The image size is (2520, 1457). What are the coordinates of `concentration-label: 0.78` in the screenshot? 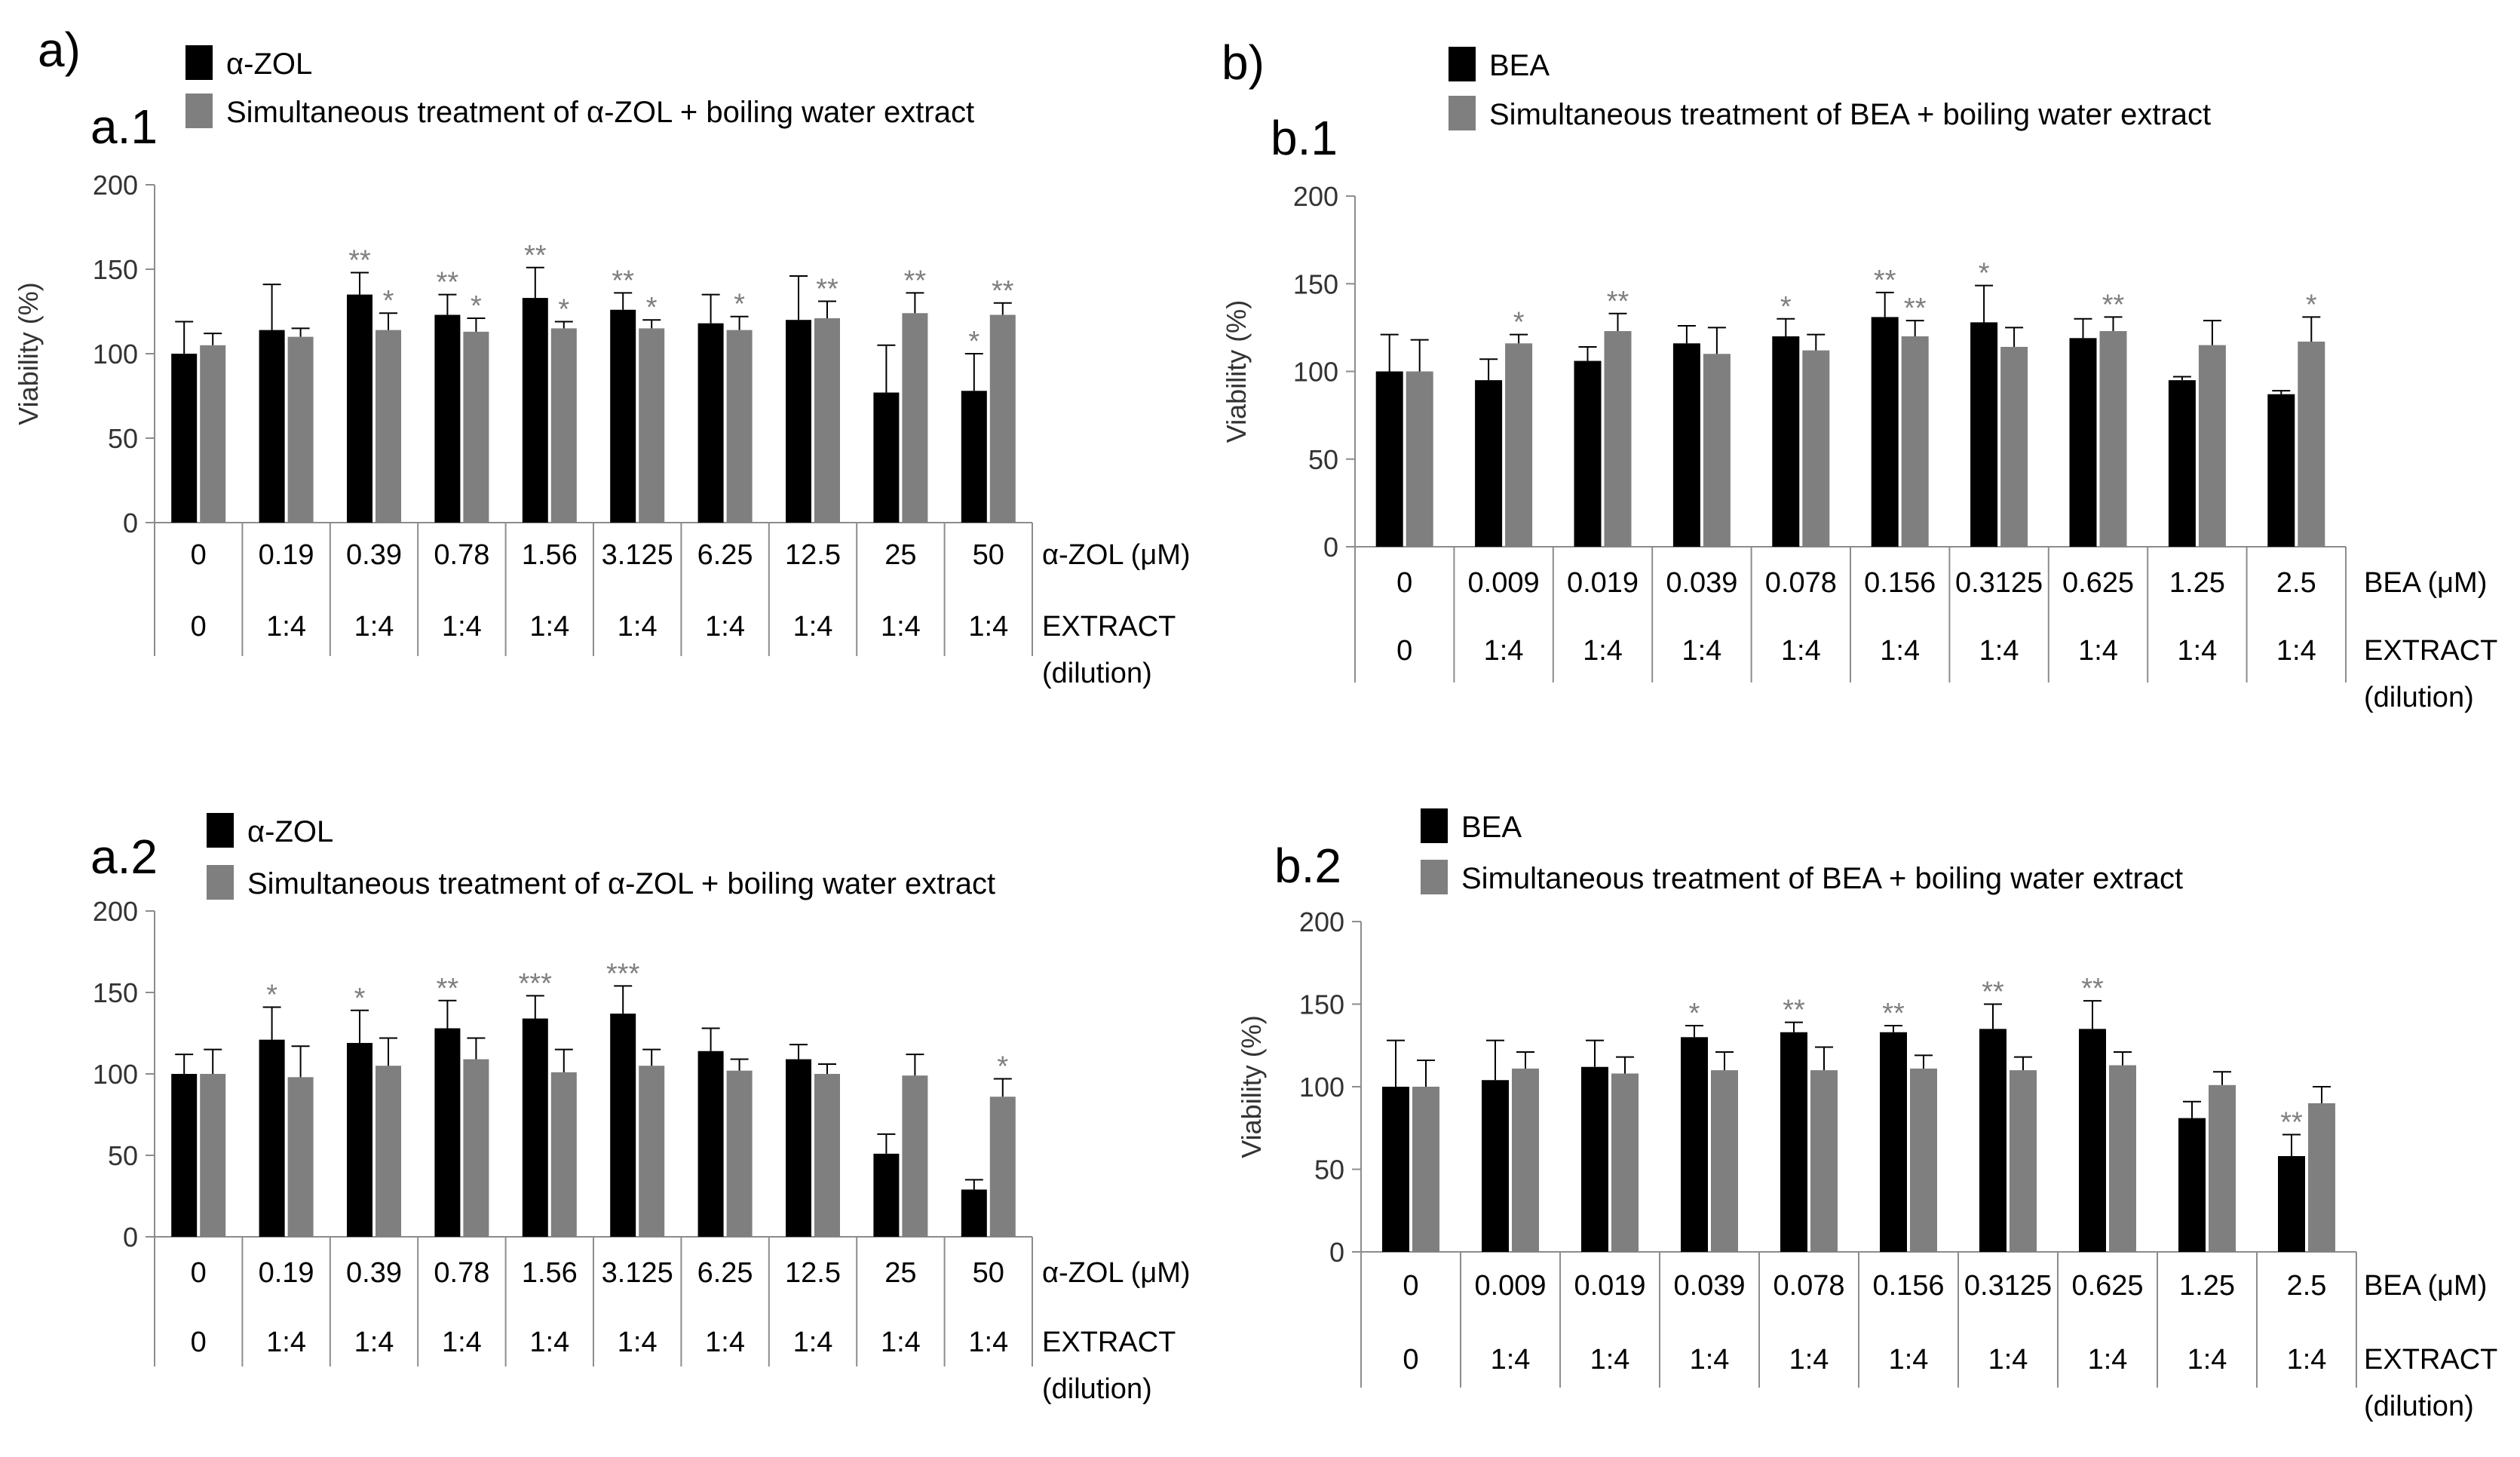 It's located at (462, 1273).